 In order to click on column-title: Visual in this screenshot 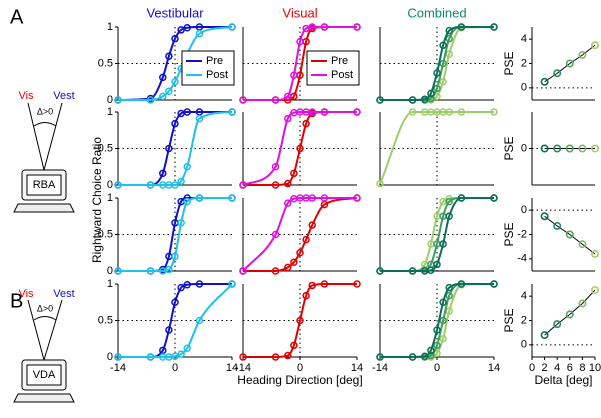, I will do `click(299, 12)`.